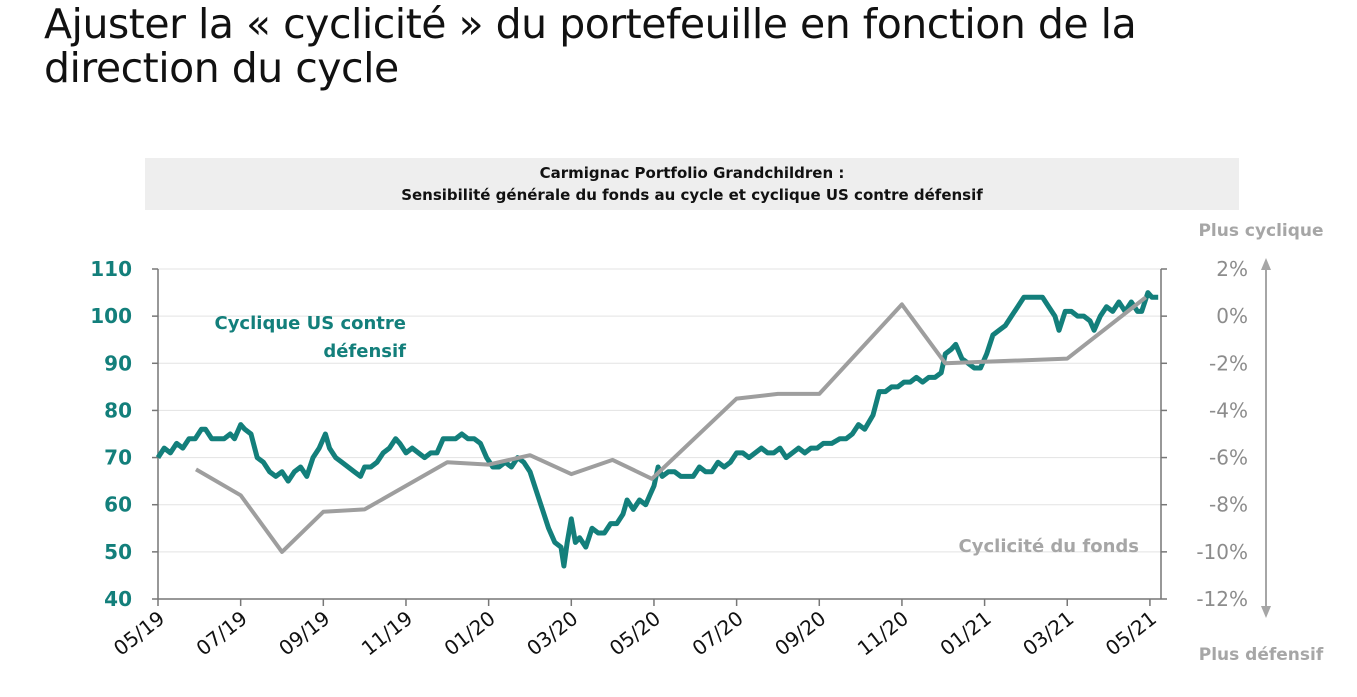  Describe the element at coordinates (118, 552) in the screenshot. I see `left-axis-tick-label: 50` at that location.